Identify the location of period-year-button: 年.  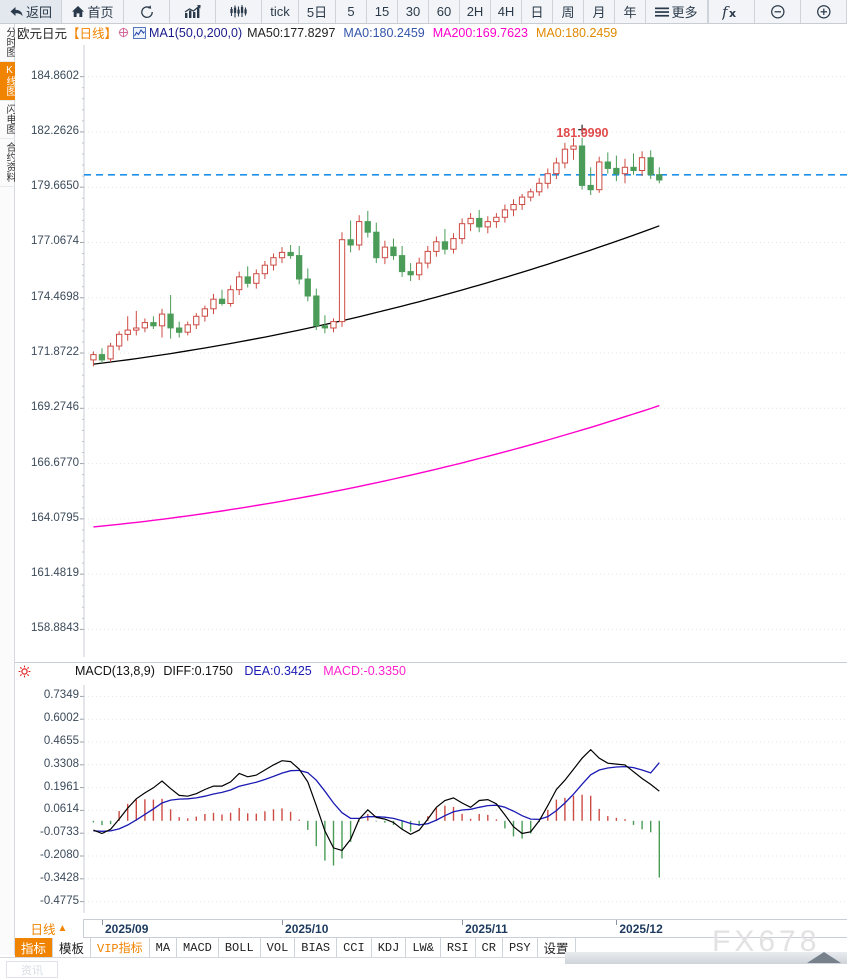
(630, 11).